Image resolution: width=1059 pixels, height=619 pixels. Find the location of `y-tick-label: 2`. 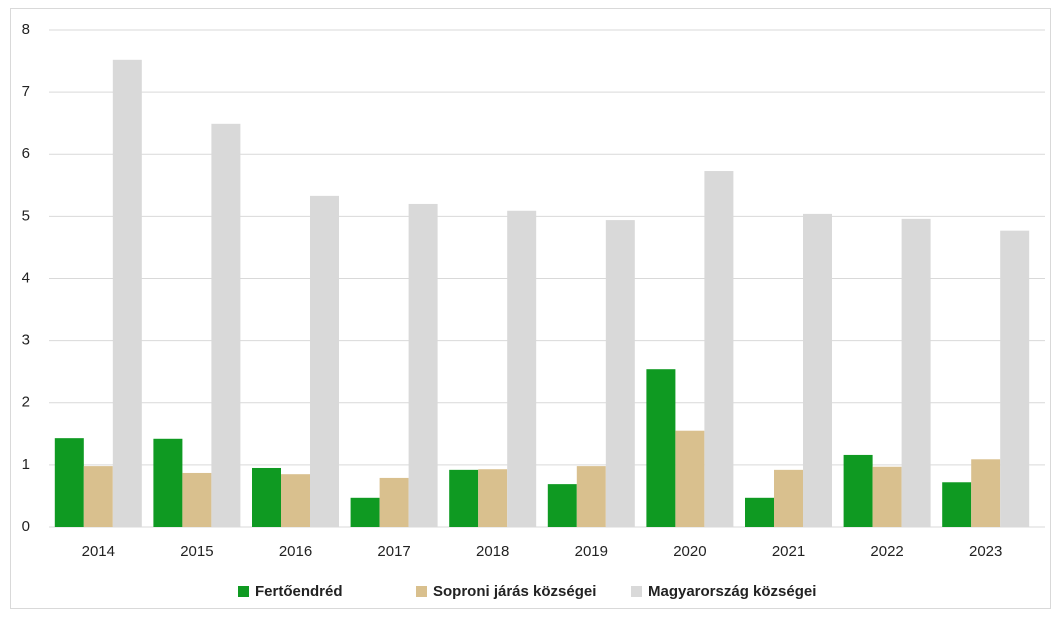

y-tick-label: 2 is located at coordinates (26, 402).